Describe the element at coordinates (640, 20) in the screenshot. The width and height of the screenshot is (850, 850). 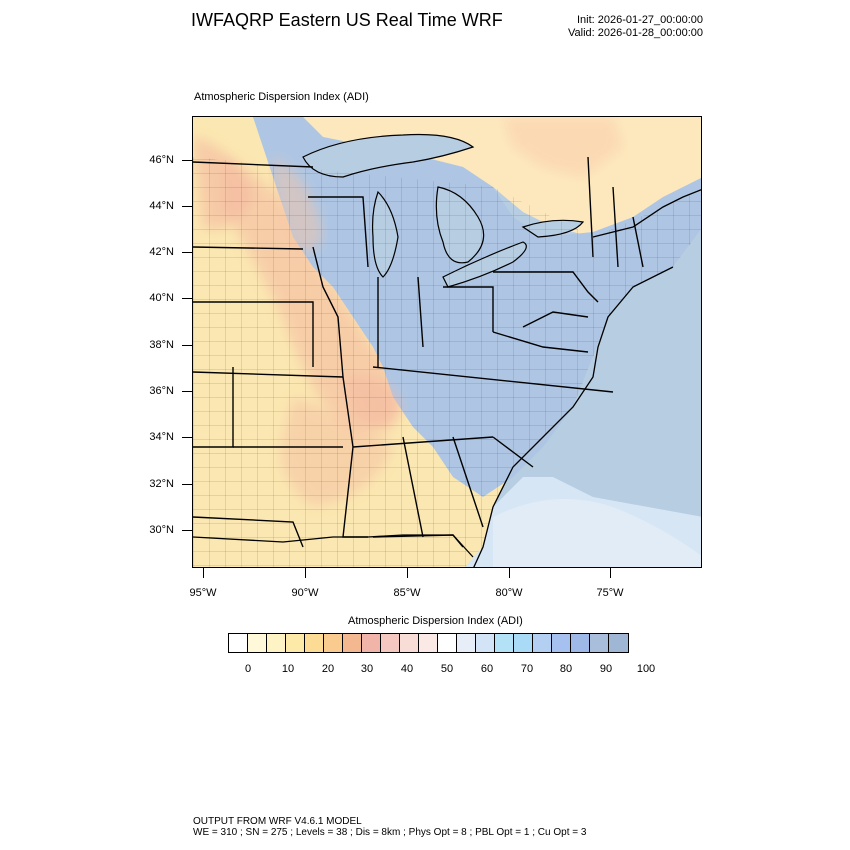
I see `init-time: Init: 2026-01-27_00:00:00` at that location.